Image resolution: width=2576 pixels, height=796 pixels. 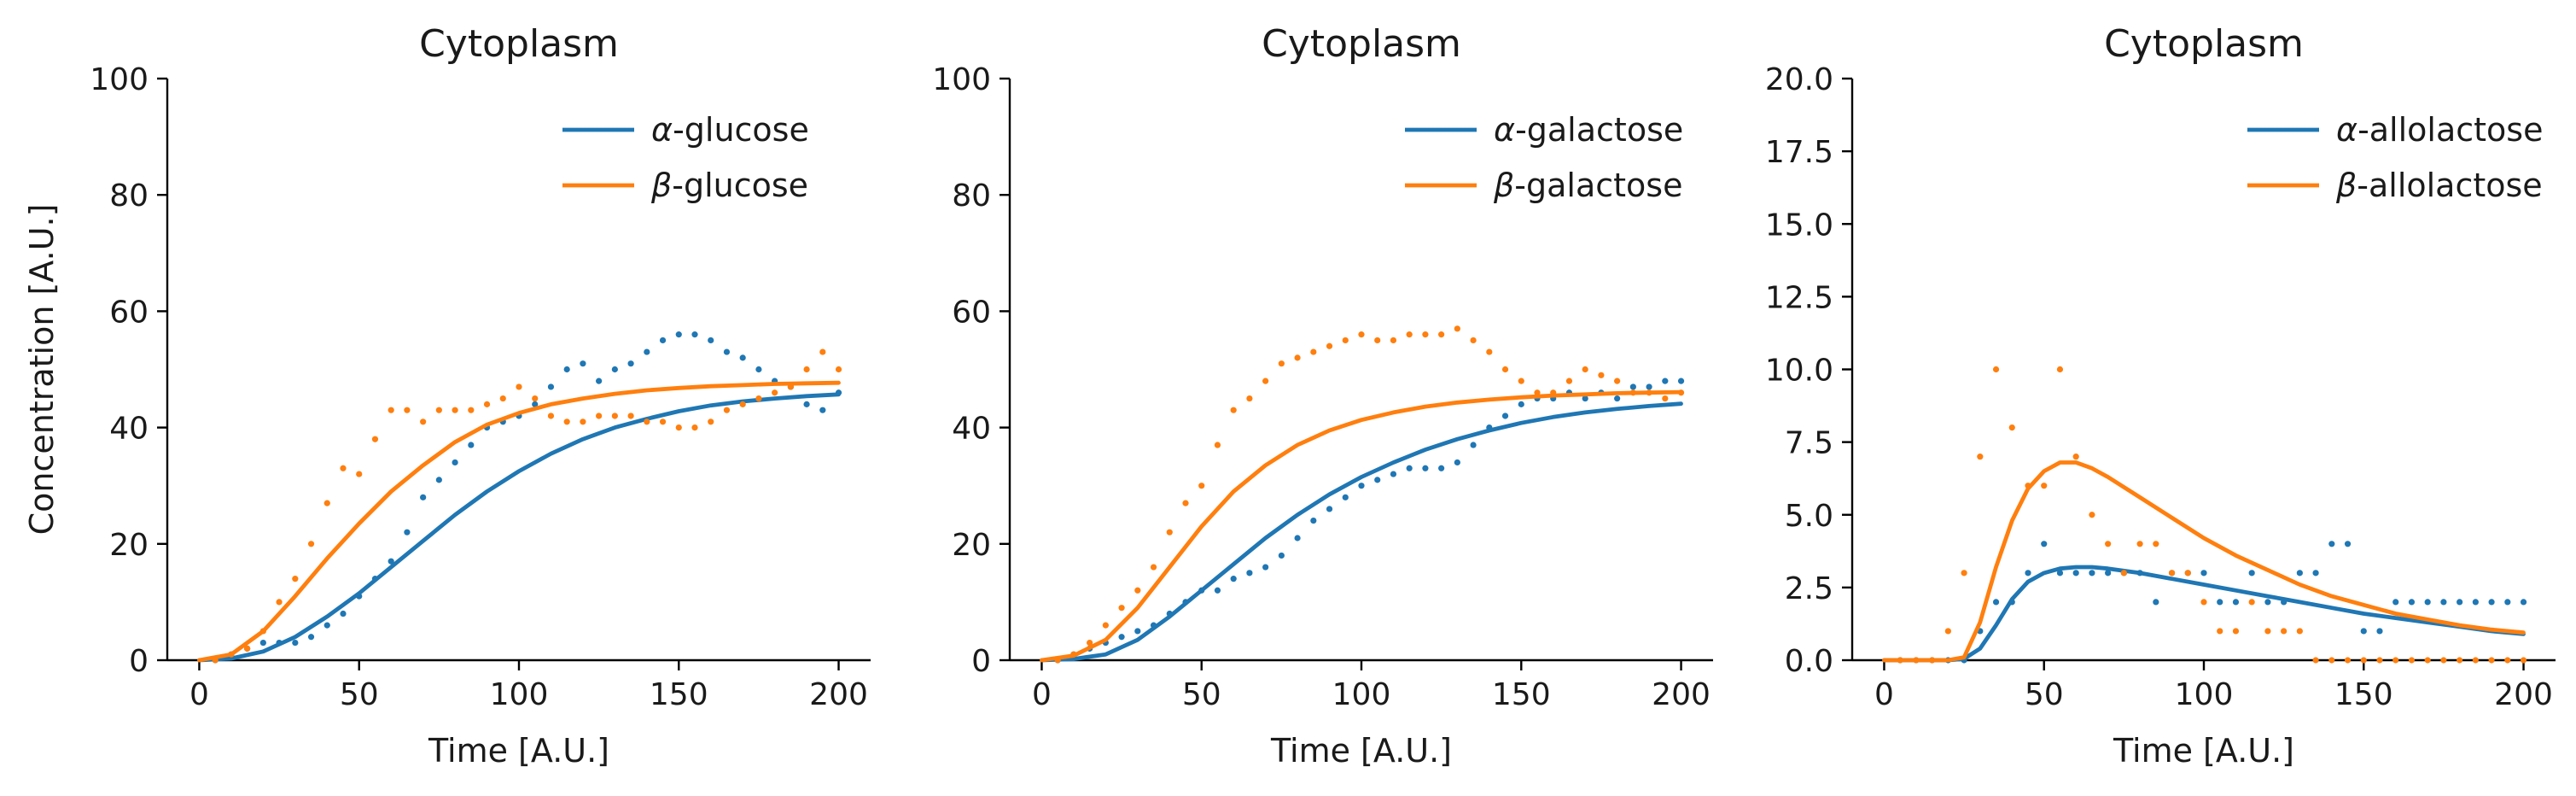 I want to click on legend-label: α-allolactose, so click(x=2440, y=130).